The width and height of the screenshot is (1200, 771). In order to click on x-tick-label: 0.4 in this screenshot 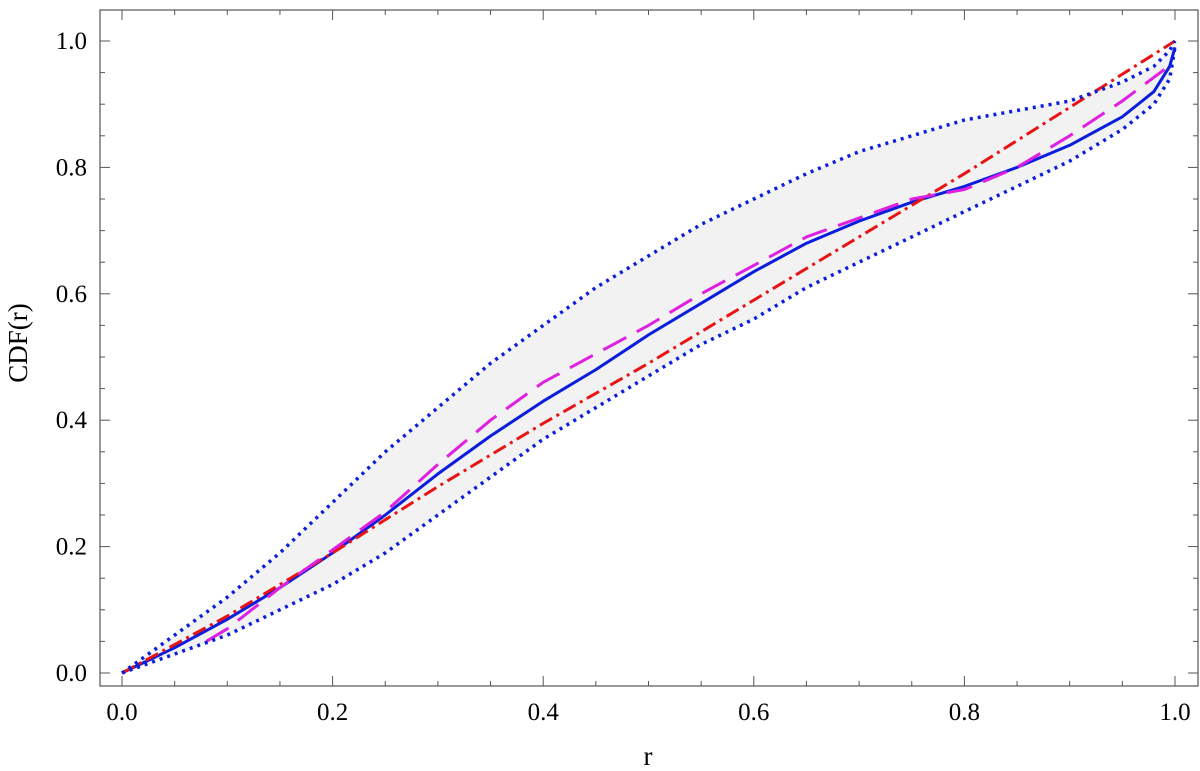, I will do `click(544, 712)`.